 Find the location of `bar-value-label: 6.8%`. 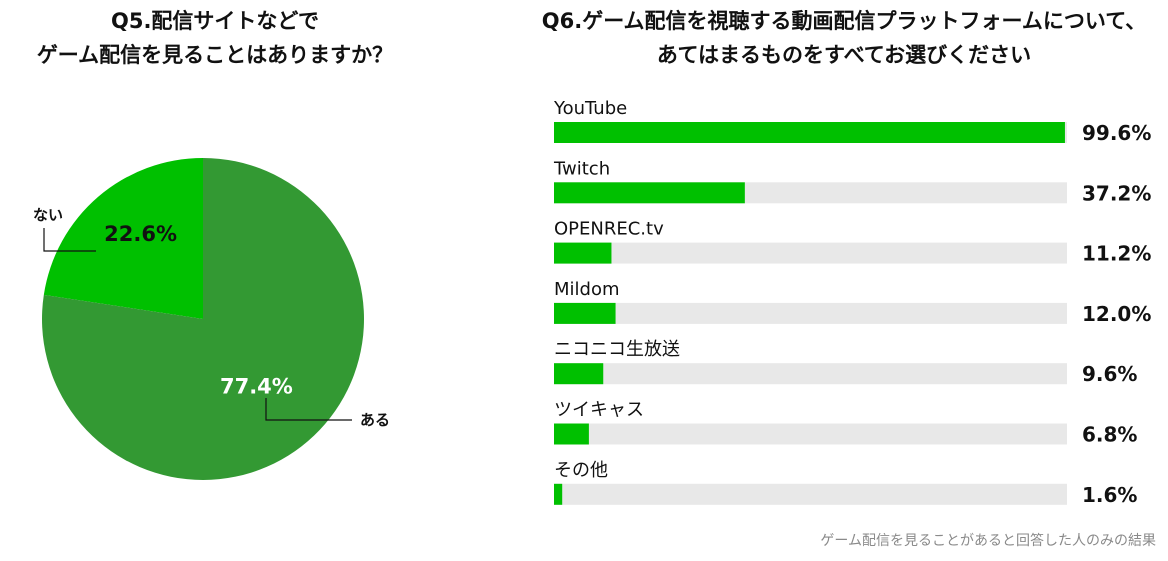

bar-value-label: 6.8% is located at coordinates (1109, 435).